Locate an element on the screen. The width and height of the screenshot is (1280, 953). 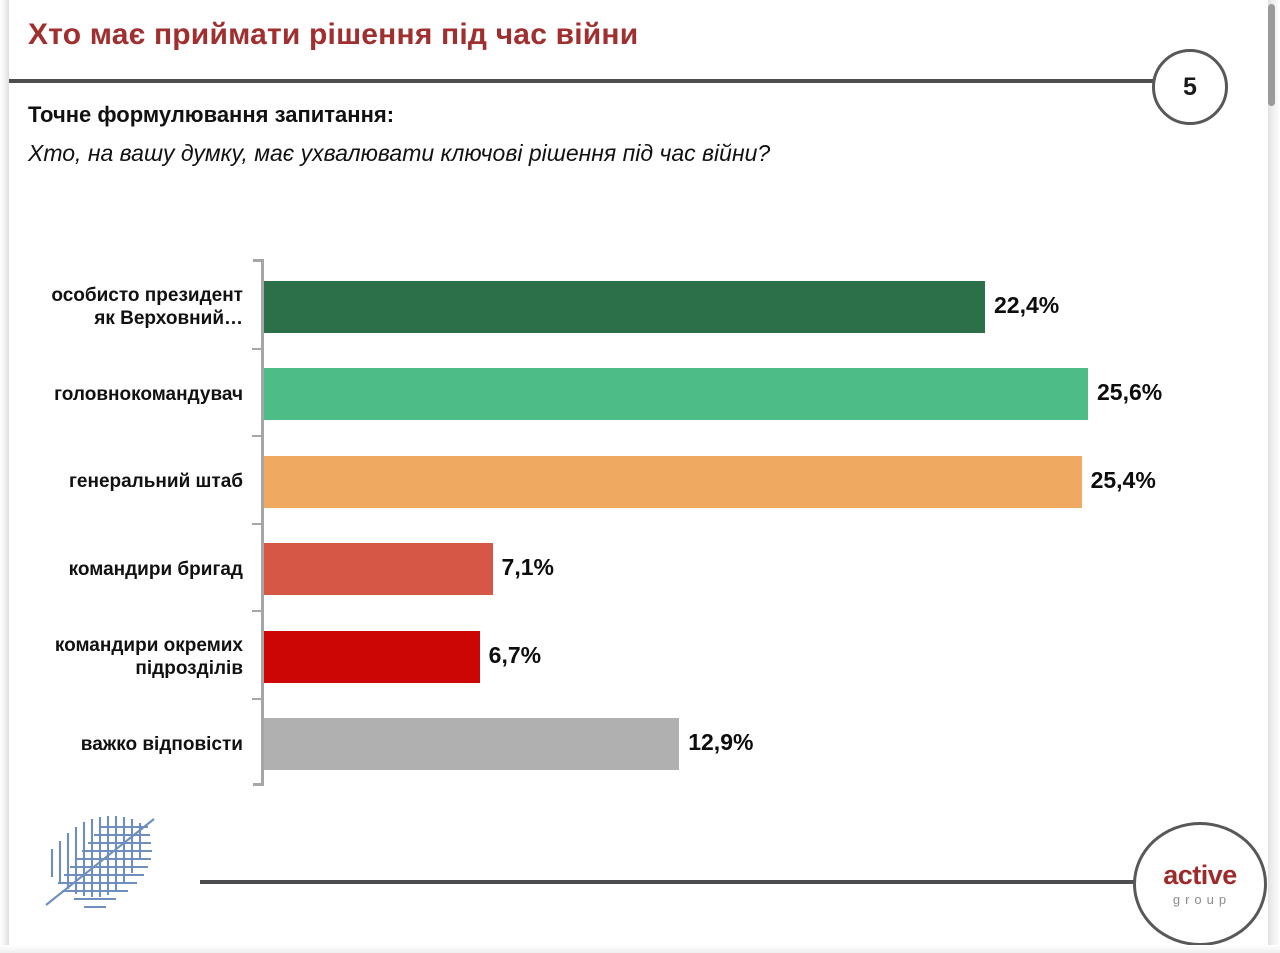
page-left-edge is located at coordinates (4, 476).